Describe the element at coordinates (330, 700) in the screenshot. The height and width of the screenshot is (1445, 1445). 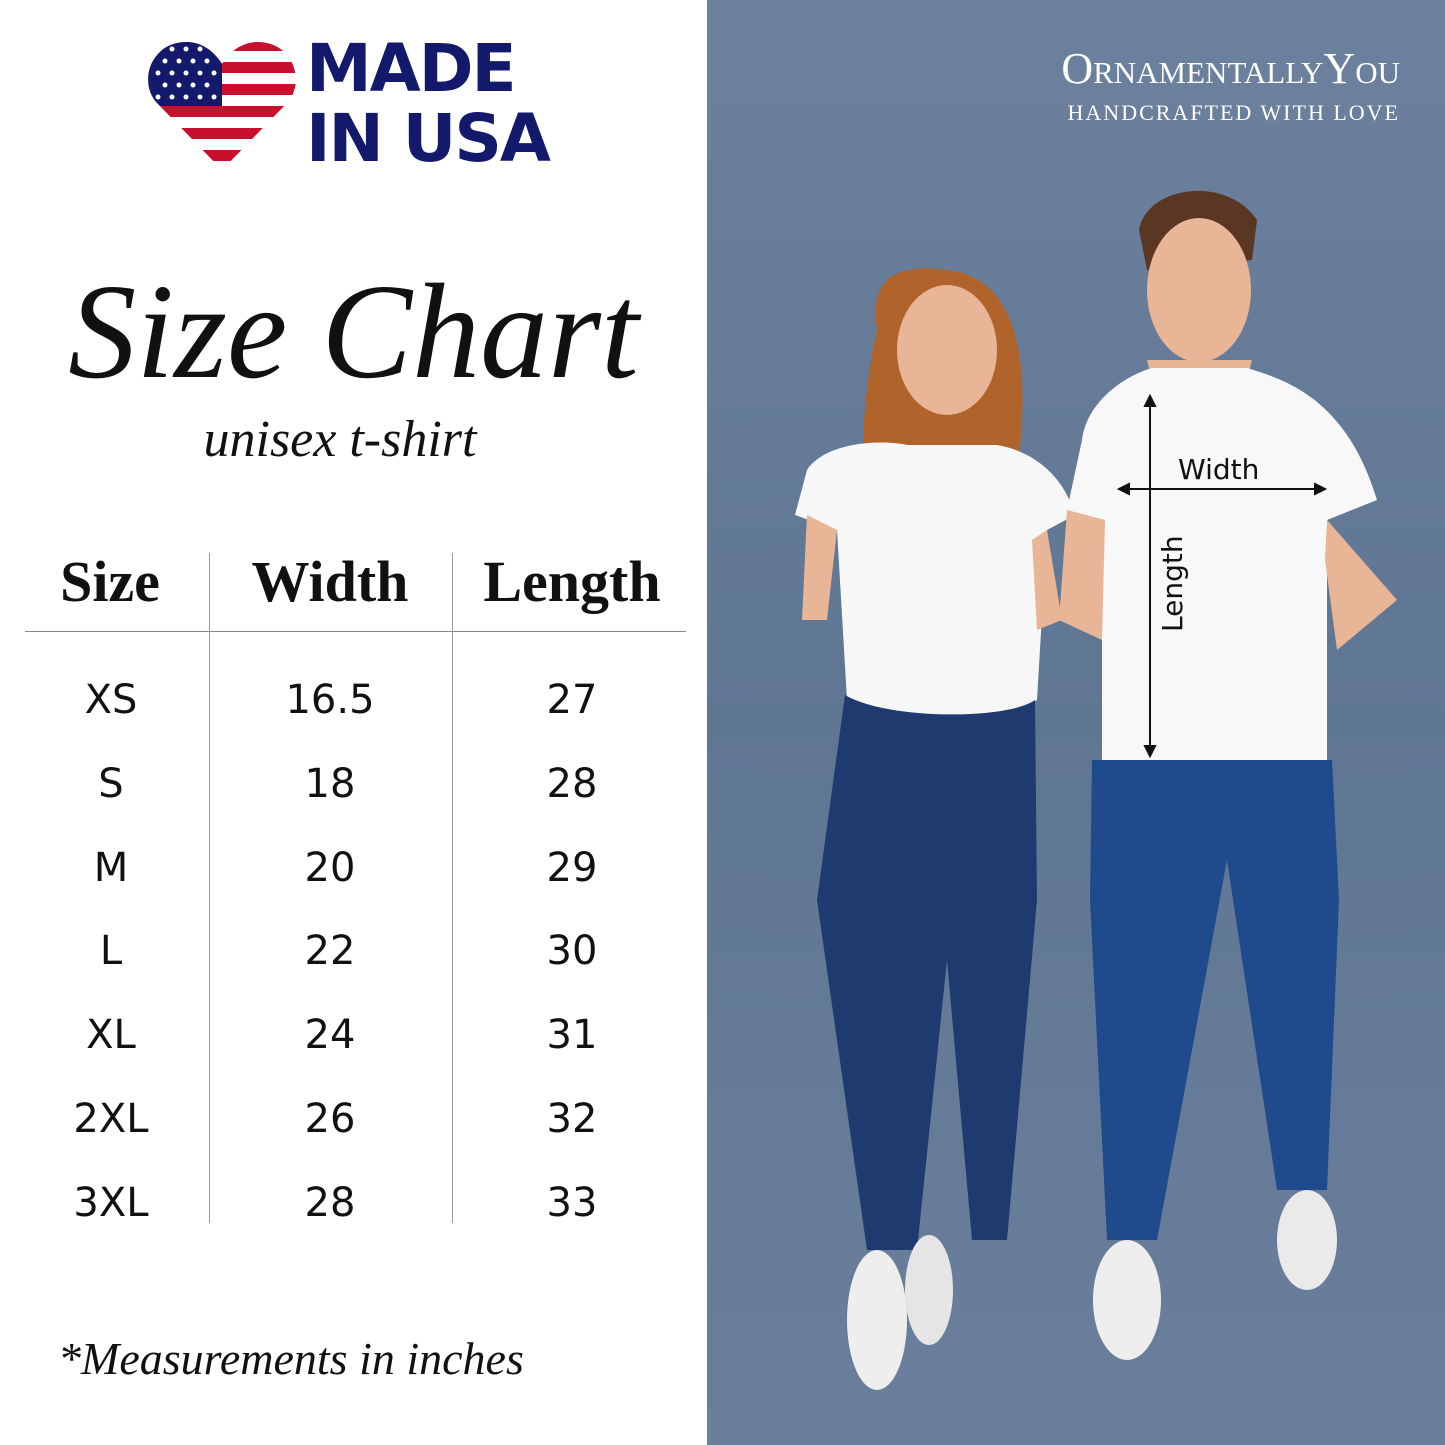
I see `width-cell: 16.5` at that location.